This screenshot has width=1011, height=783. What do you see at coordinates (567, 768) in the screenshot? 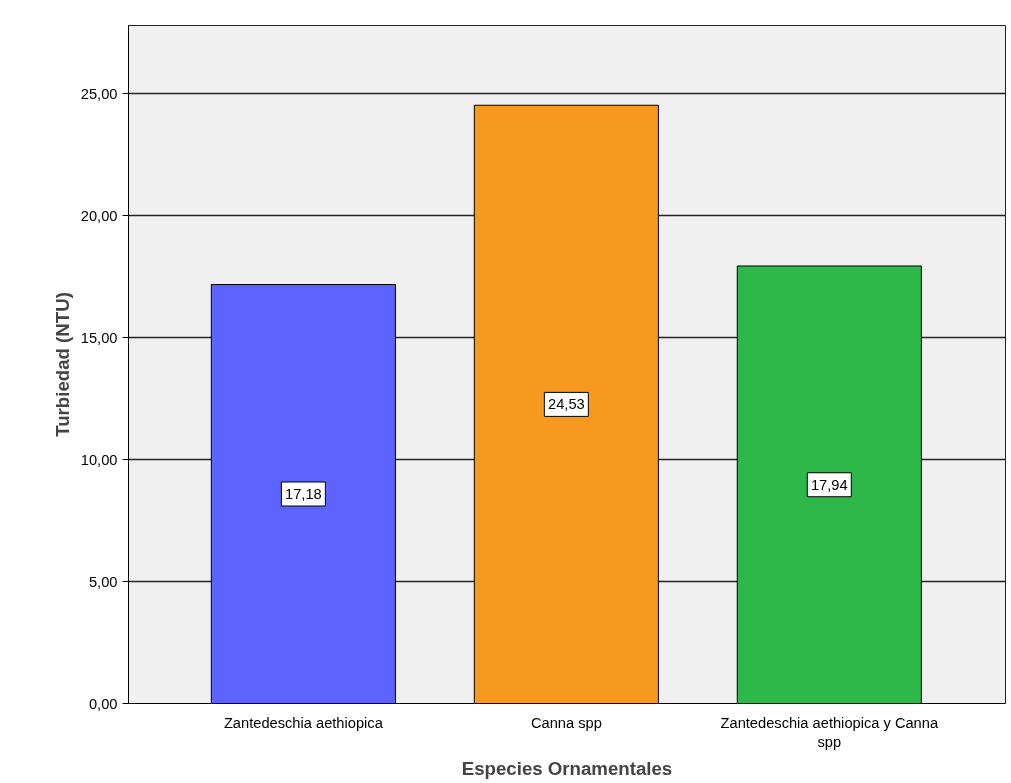
I see `x-axis-title: Especies Ornamentales` at bounding box center [567, 768].